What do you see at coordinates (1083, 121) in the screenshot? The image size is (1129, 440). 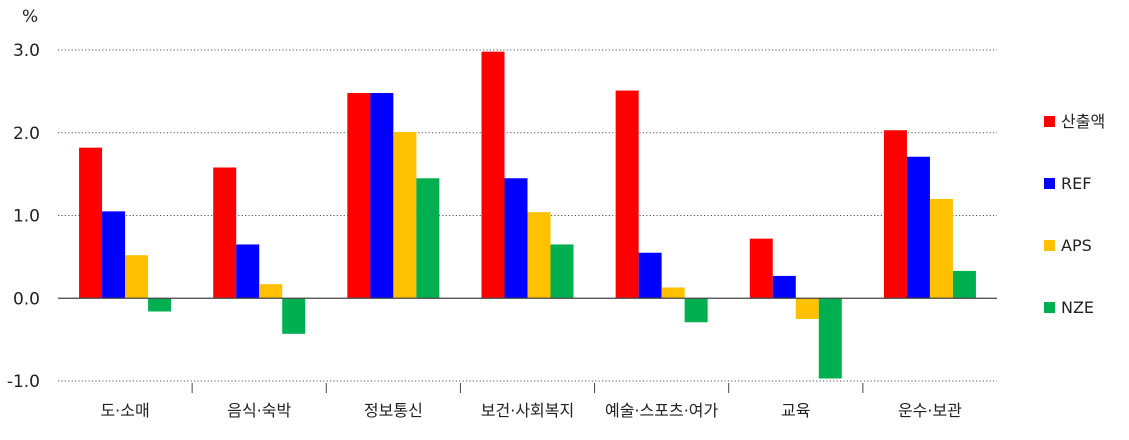 I see `legend-label: 산출액` at bounding box center [1083, 121].